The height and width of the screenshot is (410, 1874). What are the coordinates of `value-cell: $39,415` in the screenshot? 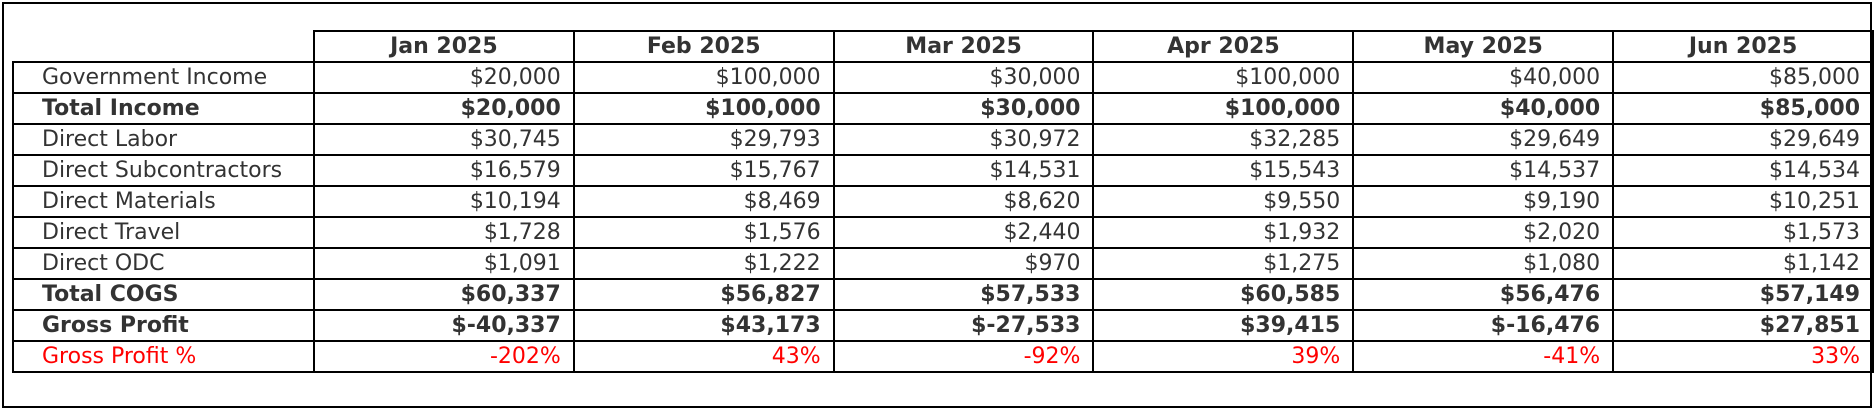 It's located at (1223, 325).